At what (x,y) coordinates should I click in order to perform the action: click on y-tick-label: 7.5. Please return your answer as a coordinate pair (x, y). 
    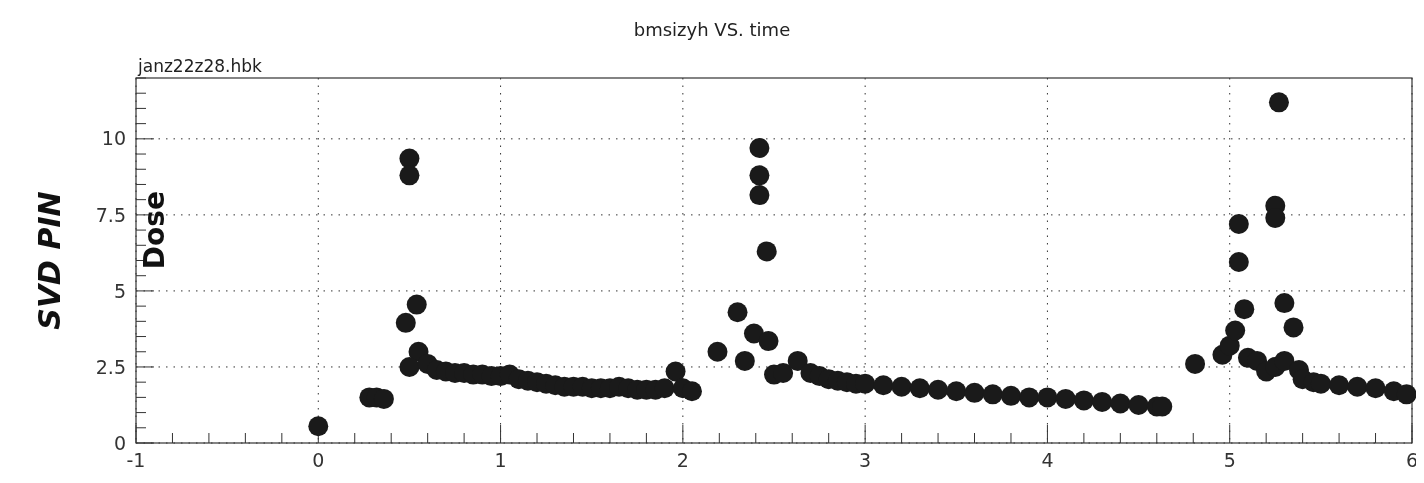
    Looking at the image, I should click on (110, 214).